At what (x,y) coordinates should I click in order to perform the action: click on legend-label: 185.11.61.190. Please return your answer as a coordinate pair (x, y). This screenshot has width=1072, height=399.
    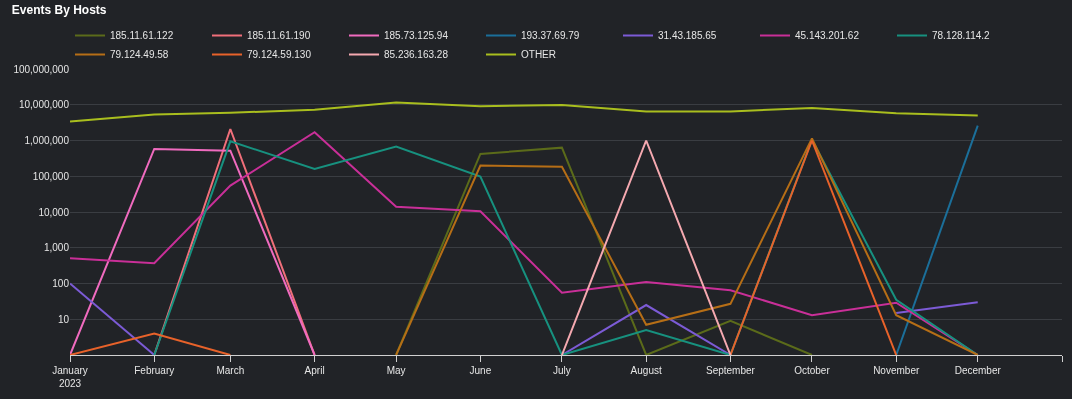
    Looking at the image, I should click on (279, 36).